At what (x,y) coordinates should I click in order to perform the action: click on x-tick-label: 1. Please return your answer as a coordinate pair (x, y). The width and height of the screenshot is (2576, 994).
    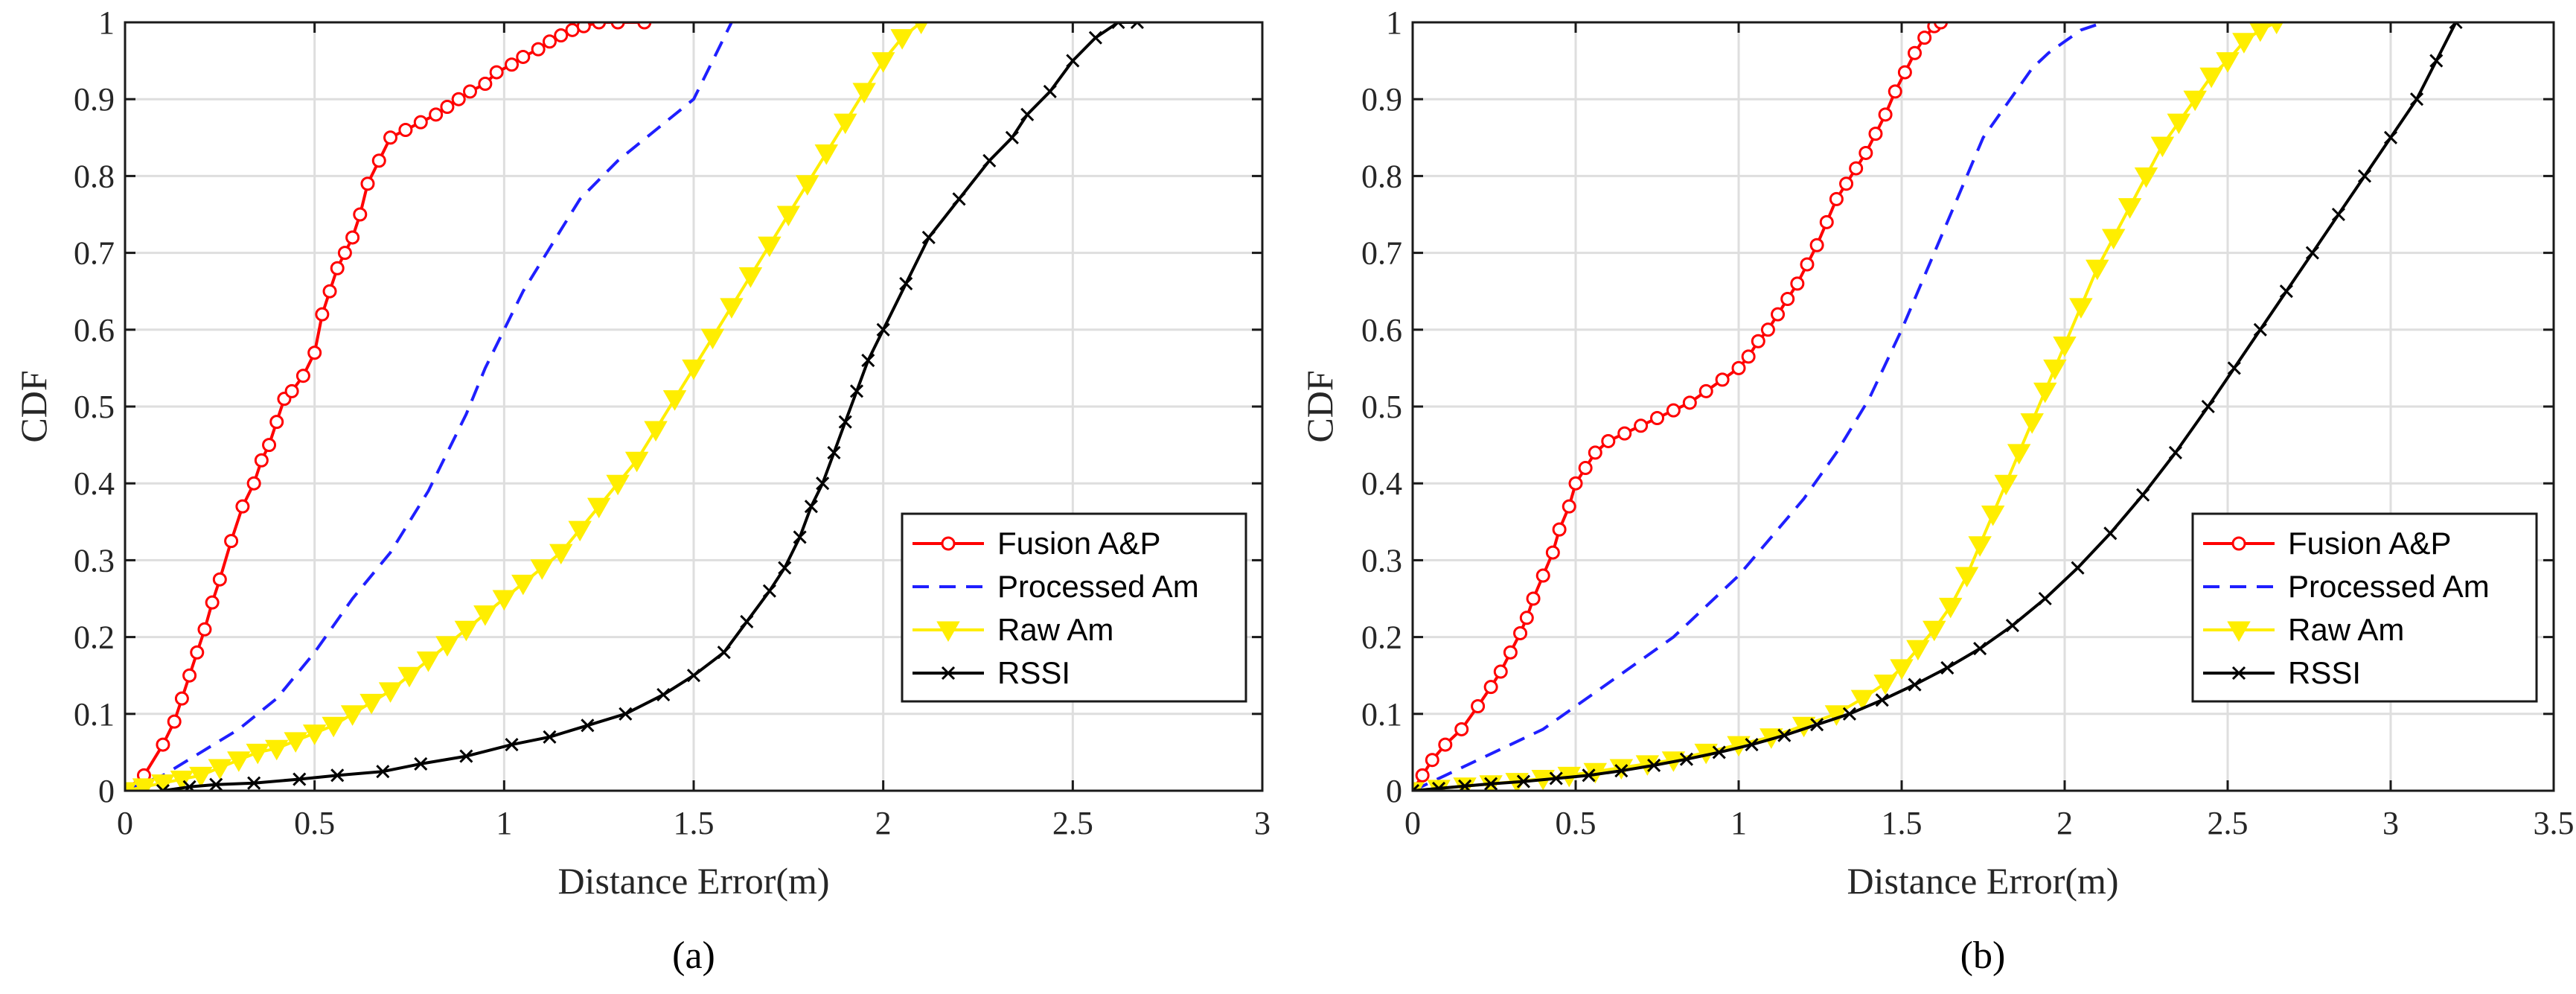
    Looking at the image, I should click on (1738, 823).